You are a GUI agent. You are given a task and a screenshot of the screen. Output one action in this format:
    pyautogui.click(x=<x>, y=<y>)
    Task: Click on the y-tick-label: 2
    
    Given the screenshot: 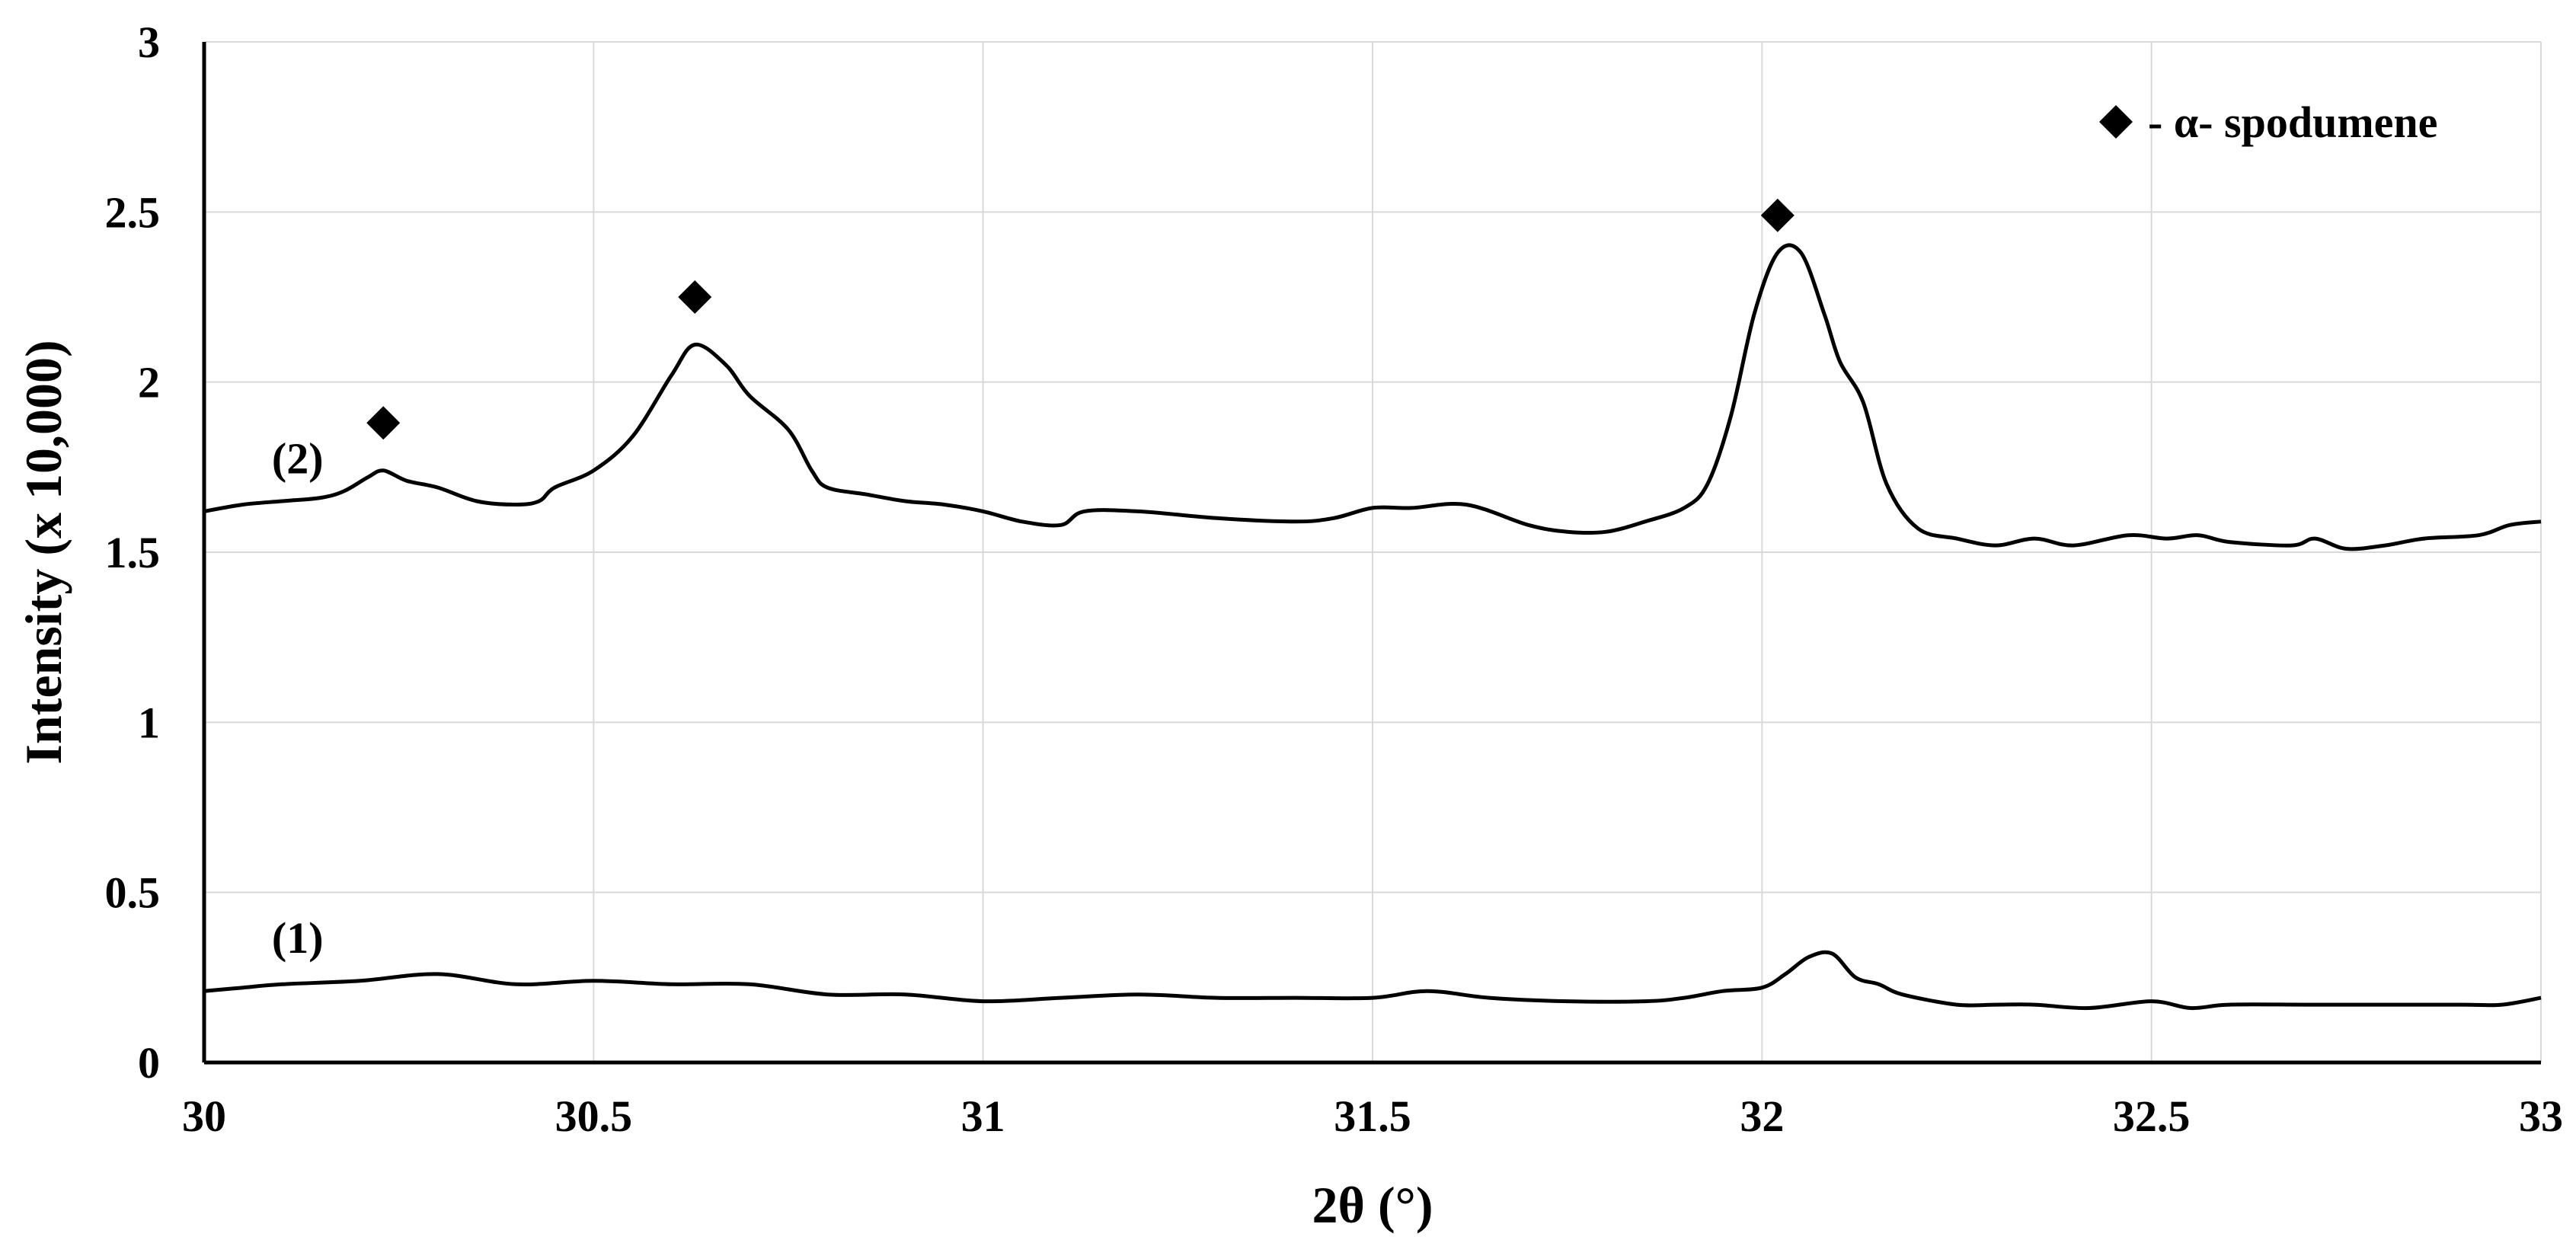 What is the action you would take?
    pyautogui.click(x=149, y=382)
    